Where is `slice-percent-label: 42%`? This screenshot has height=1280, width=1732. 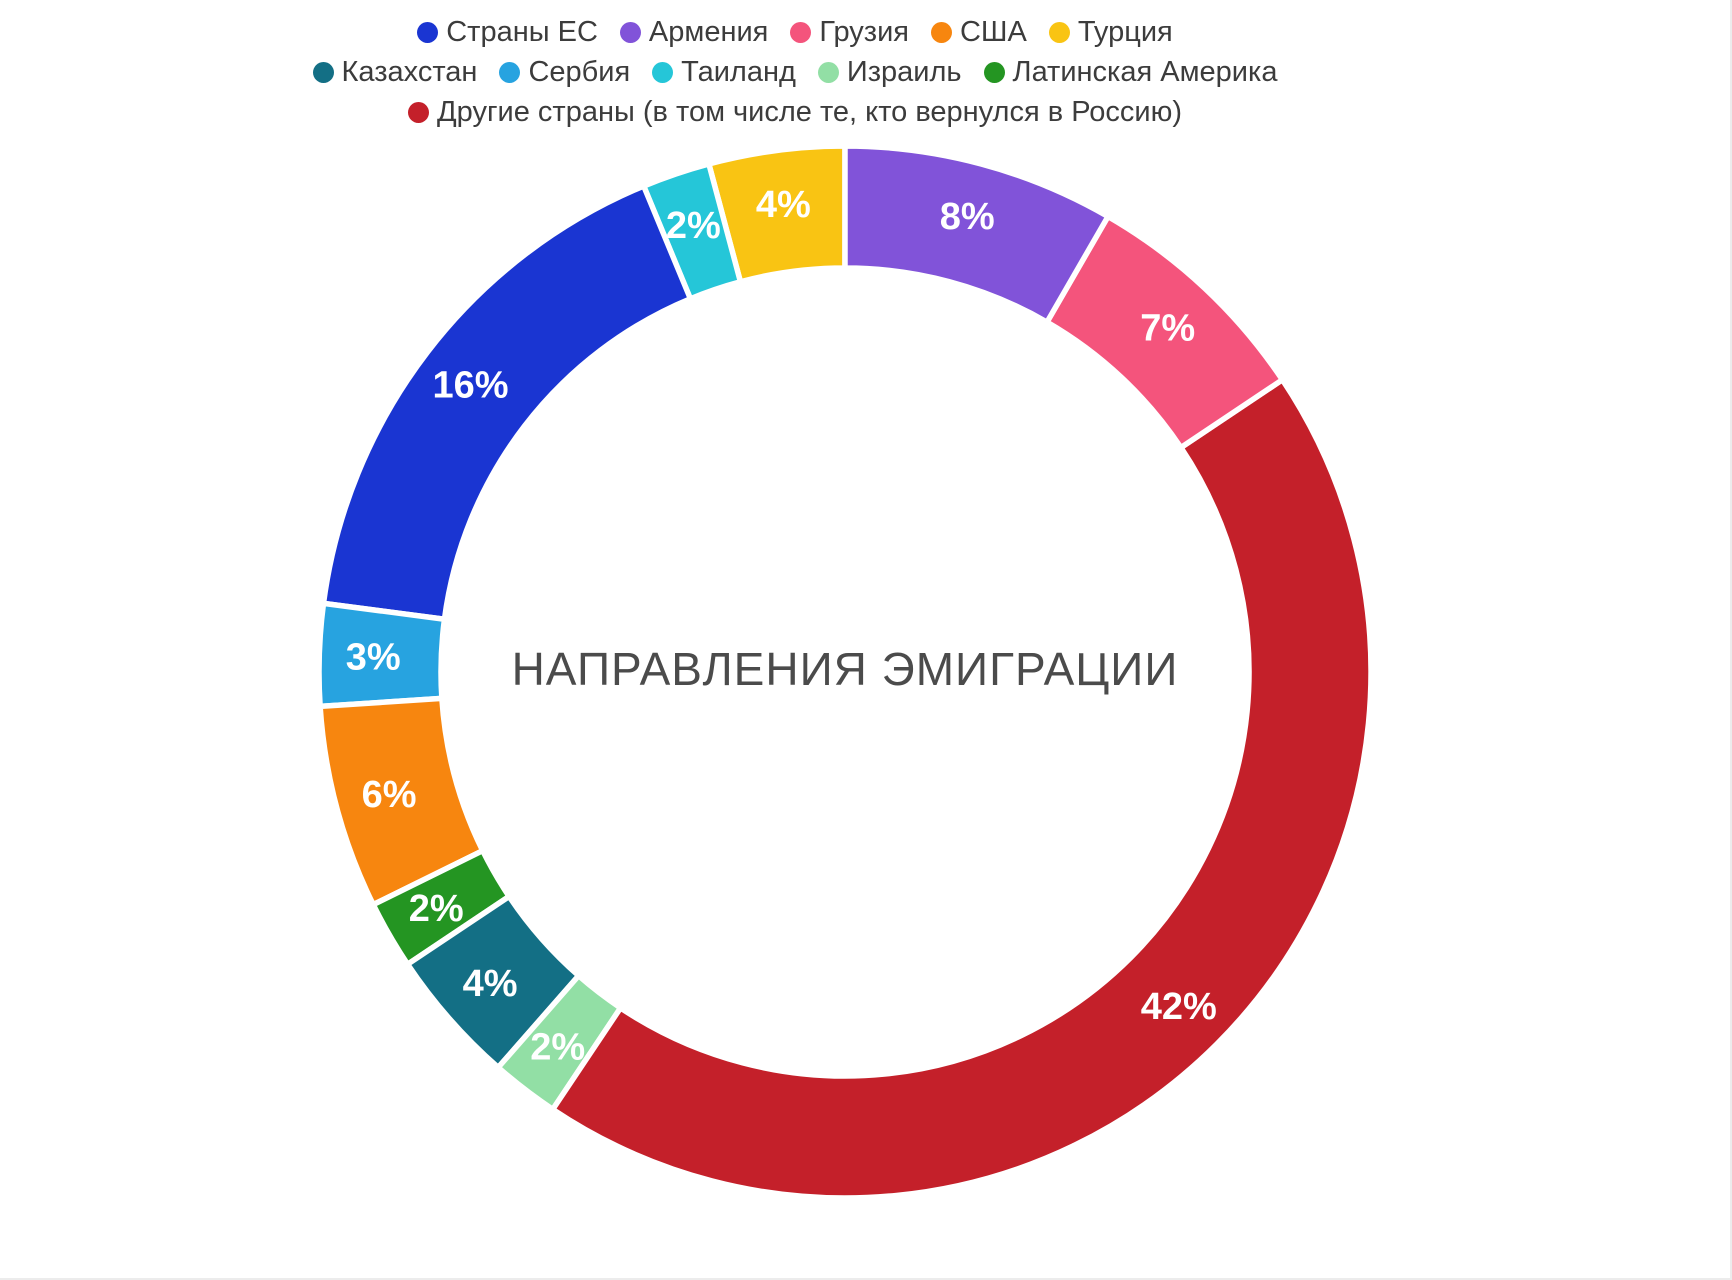 slice-percent-label: 42% is located at coordinates (1179, 1007).